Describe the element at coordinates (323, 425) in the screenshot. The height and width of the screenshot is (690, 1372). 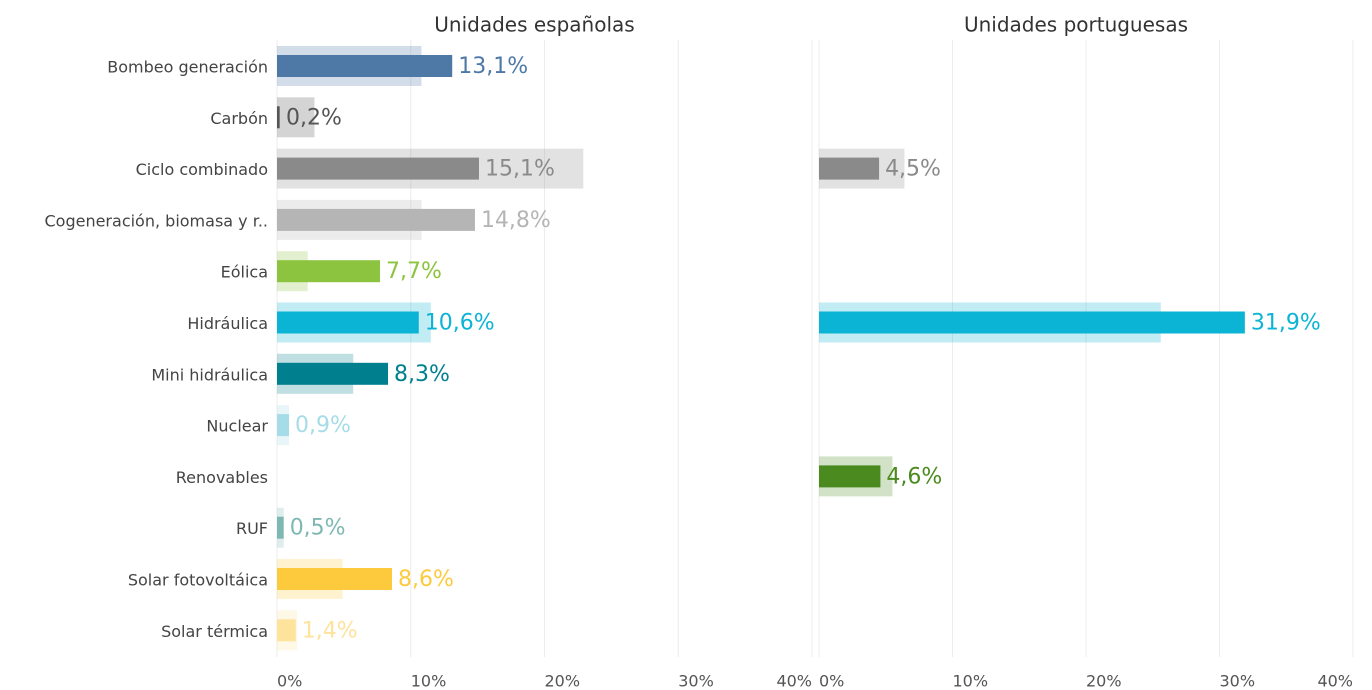
I see `data-label: 0,9%` at that location.